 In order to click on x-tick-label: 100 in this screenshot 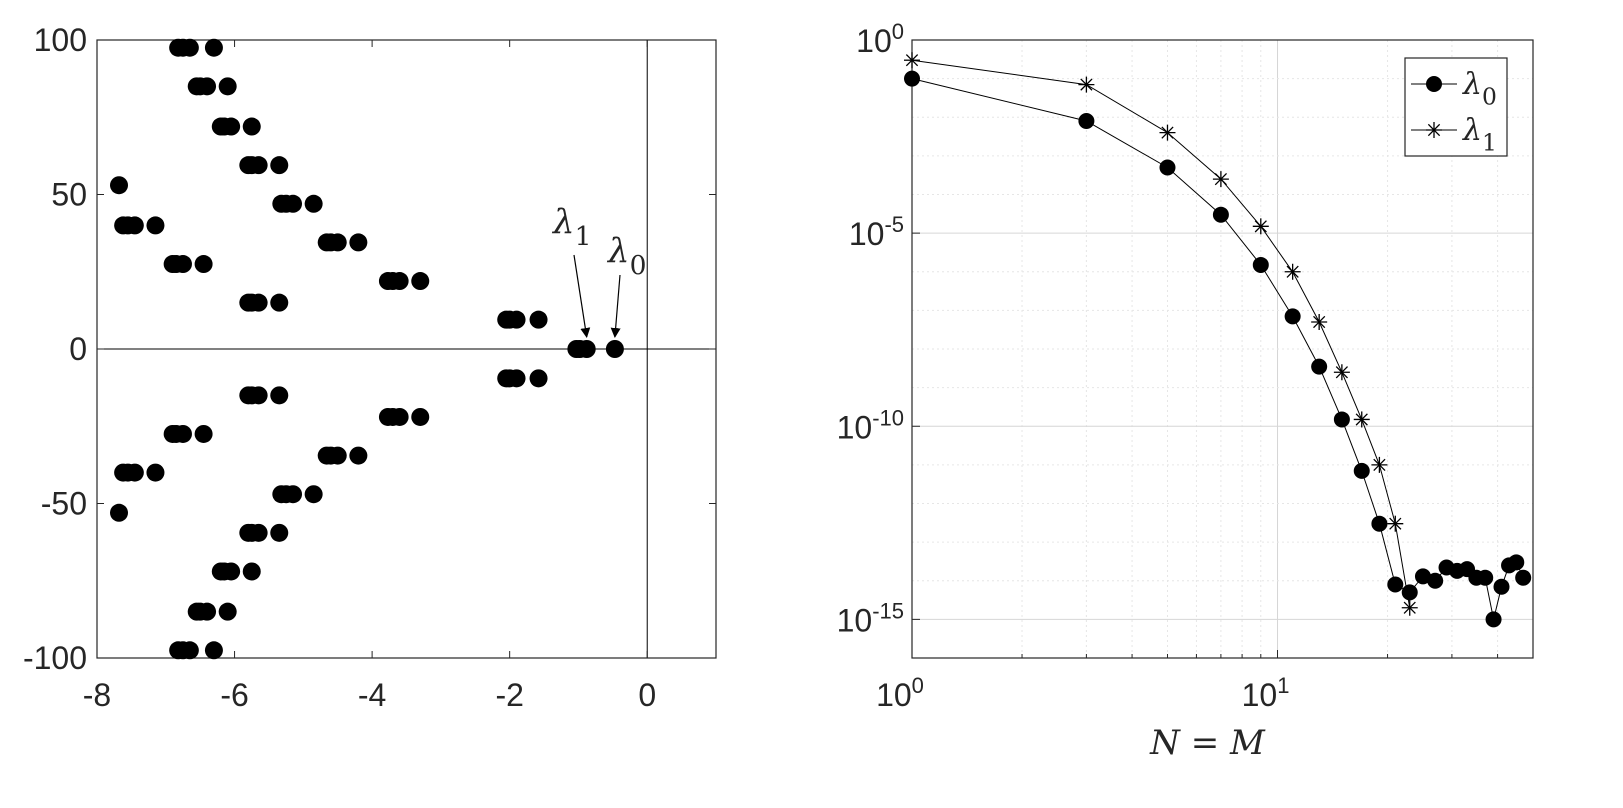, I will do `click(900, 693)`.